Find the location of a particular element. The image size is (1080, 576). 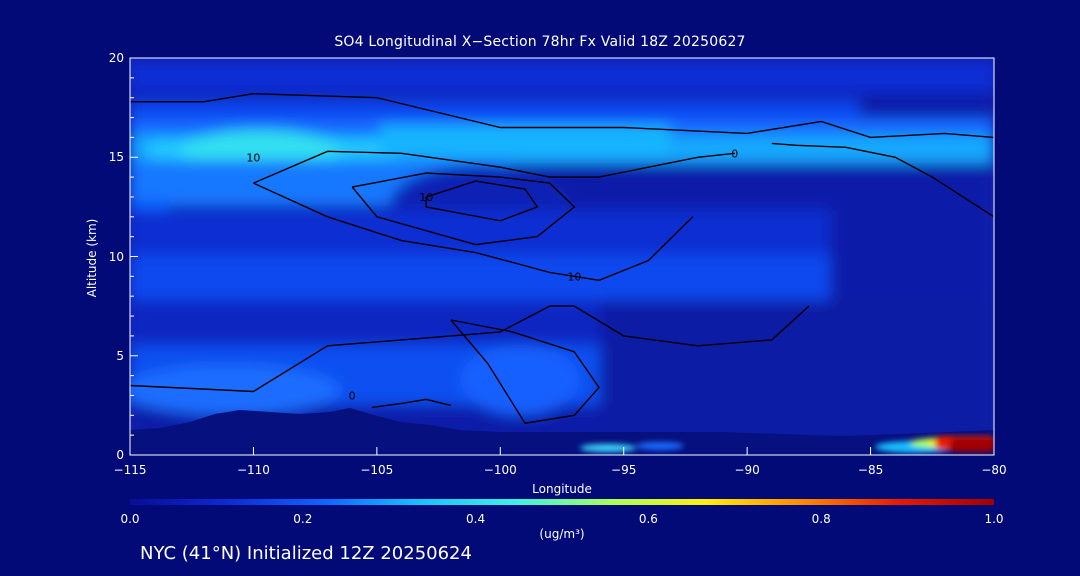

colorbar-units: (ug/m³) is located at coordinates (562, 534).